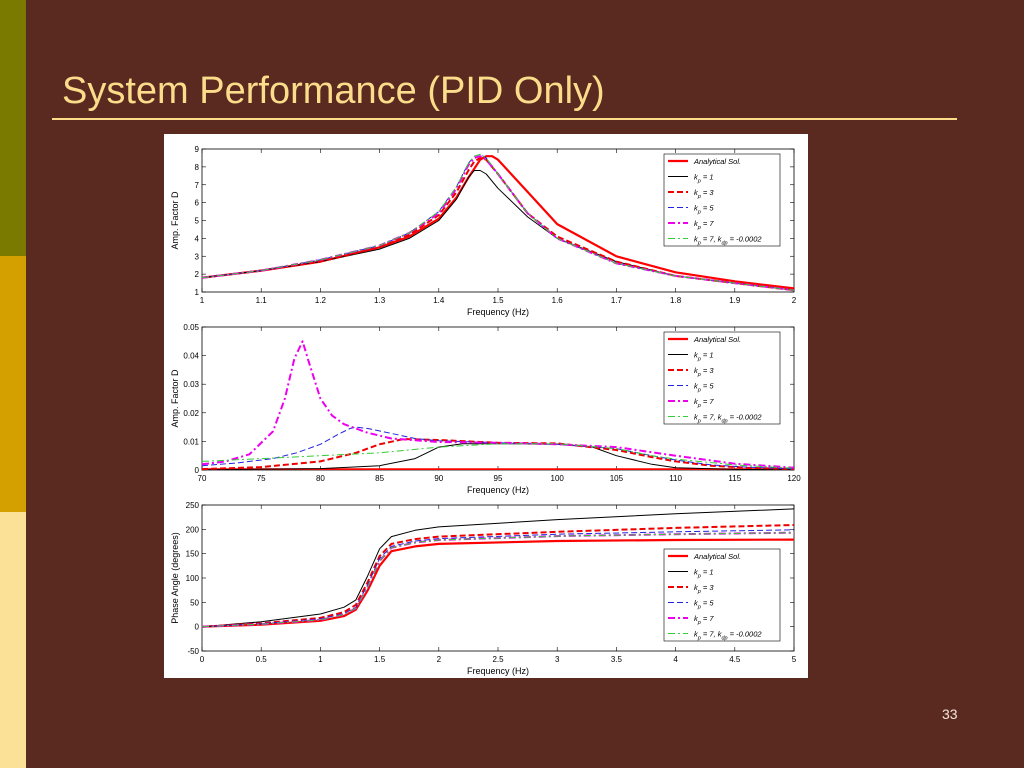 The height and width of the screenshot is (768, 1024). What do you see at coordinates (676, 300) in the screenshot?
I see `x-tick-label: 1.8` at bounding box center [676, 300].